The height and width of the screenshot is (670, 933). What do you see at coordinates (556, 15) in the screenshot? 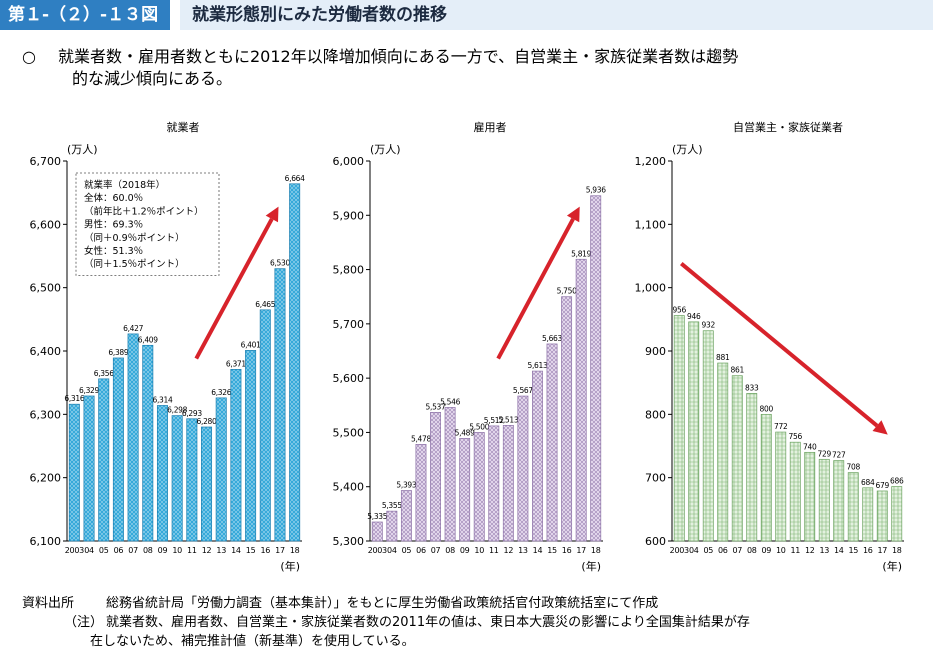
I see `figure-title: 就業形態別にみた労働者数の推移` at bounding box center [556, 15].